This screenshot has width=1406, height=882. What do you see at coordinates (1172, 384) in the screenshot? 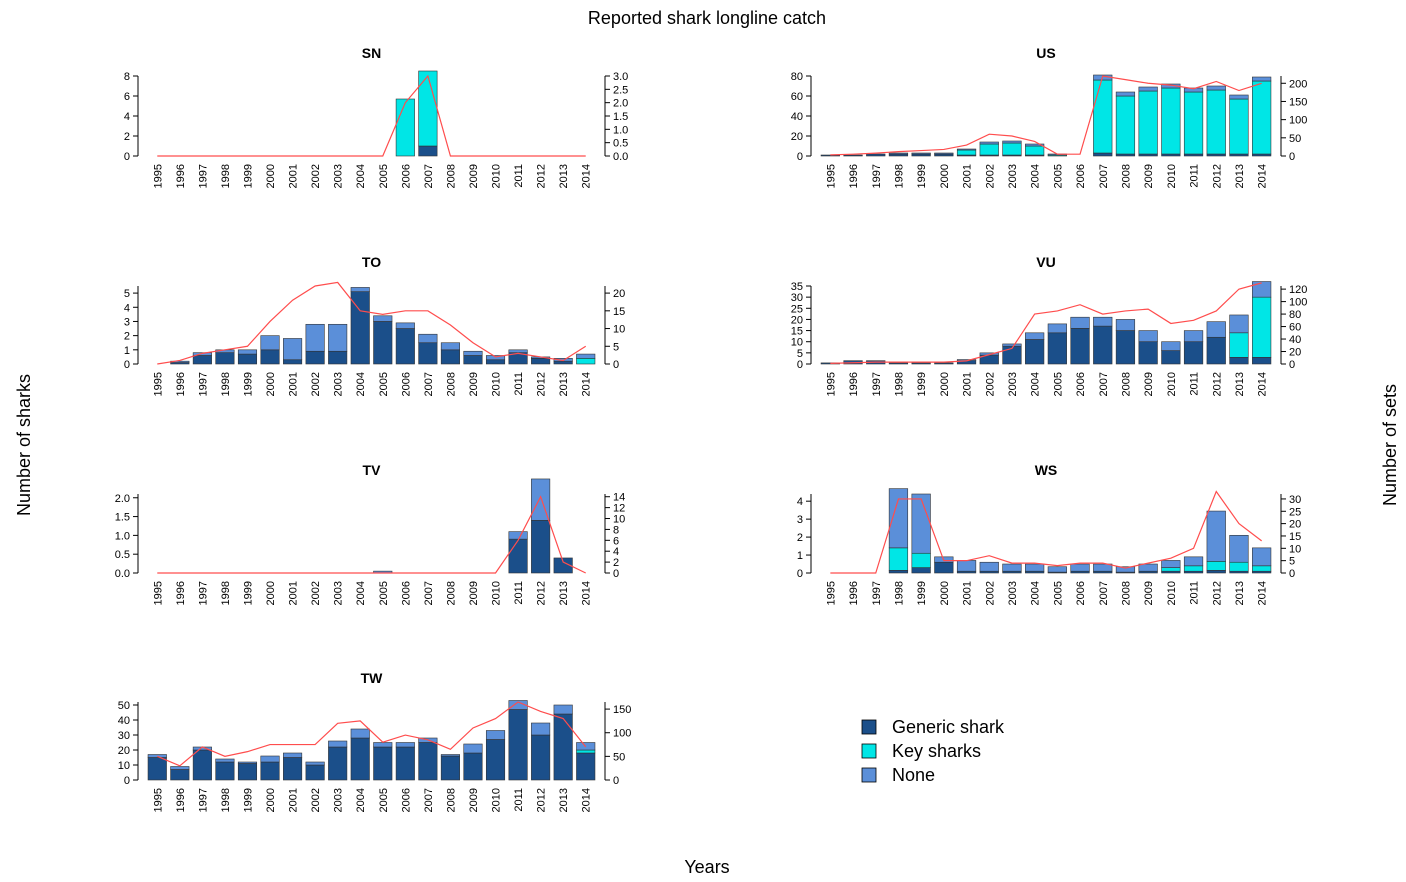
I see `x-tick-label-vu-2010: 2010` at bounding box center [1172, 384].